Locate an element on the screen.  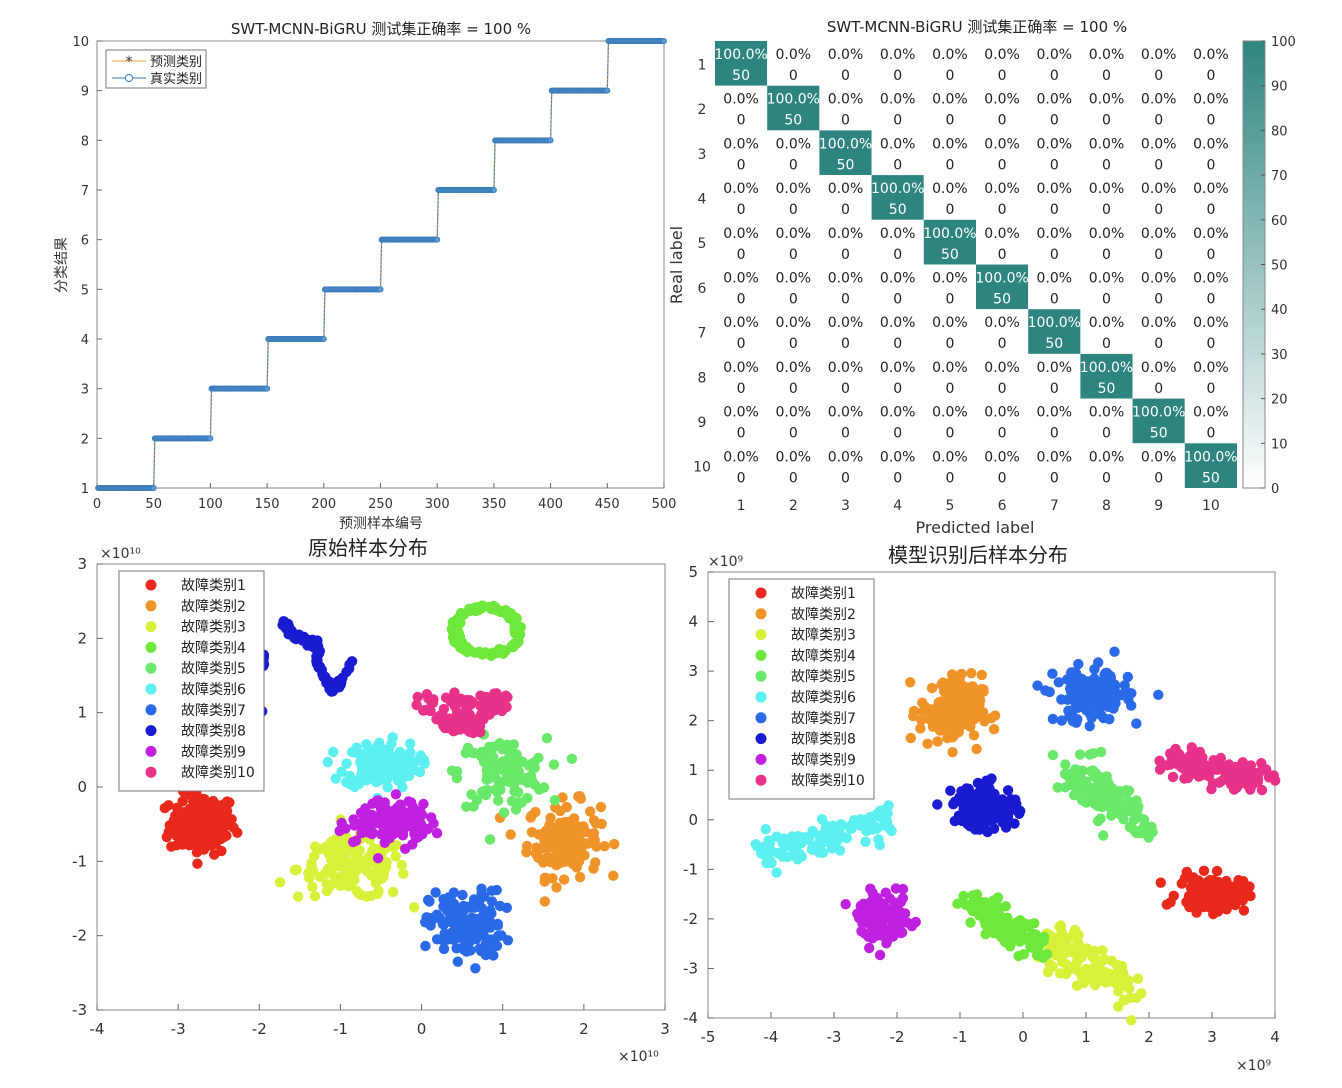
chart2-title: SWT-MCNN-BiGRU 测试集正确率 = 100 % is located at coordinates (977, 27).